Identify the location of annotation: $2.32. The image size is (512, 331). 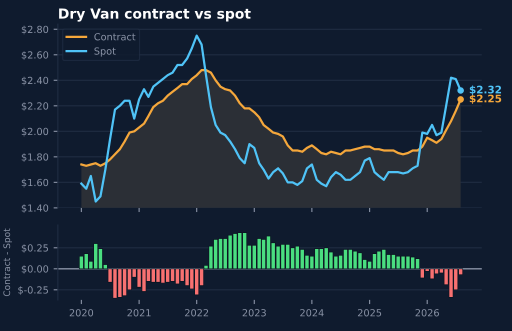
(486, 90).